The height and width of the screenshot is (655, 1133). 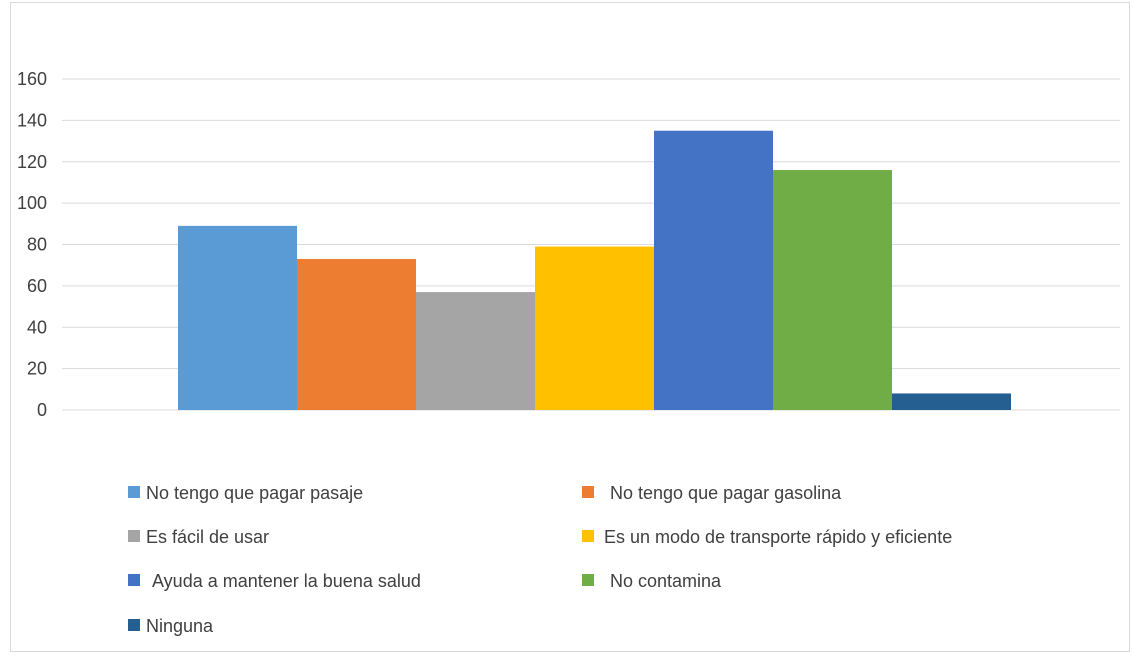 I want to click on y-tick-label: 60, so click(x=37, y=286).